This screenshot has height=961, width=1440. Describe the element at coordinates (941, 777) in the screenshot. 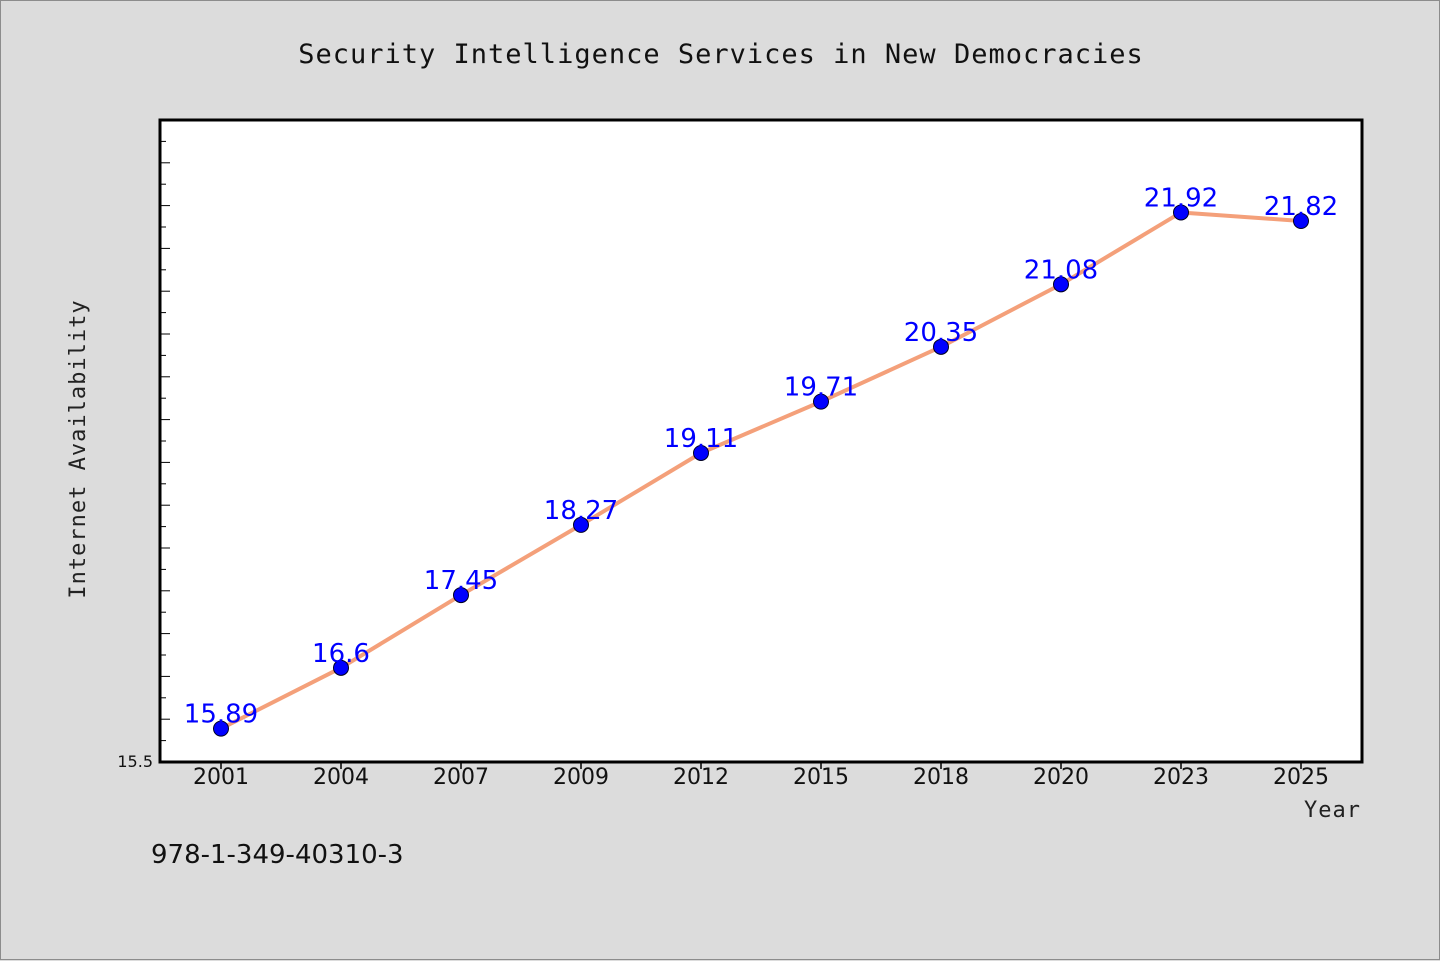

I see `x-tick-label: 2018` at that location.